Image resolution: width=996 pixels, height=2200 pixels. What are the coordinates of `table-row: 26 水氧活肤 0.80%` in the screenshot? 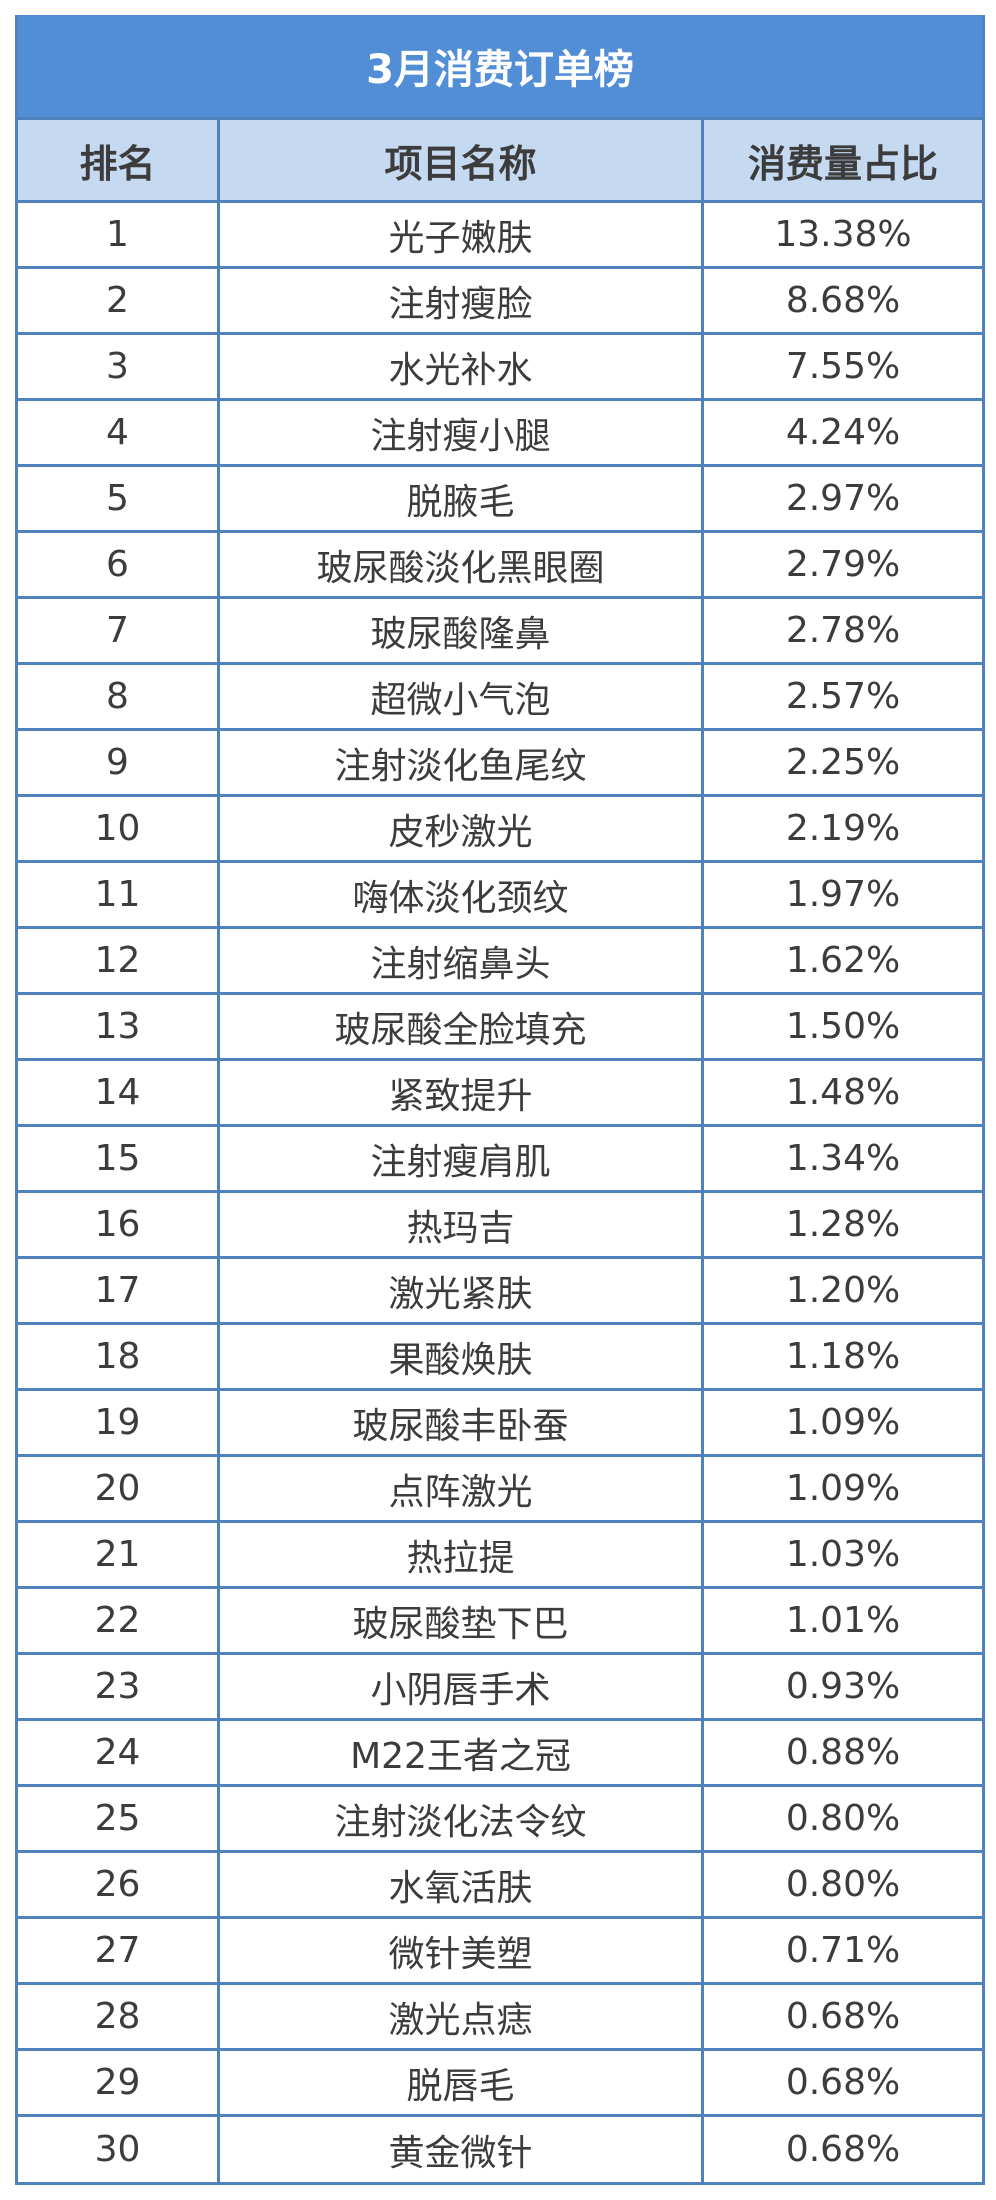 It's located at (500, 1886).